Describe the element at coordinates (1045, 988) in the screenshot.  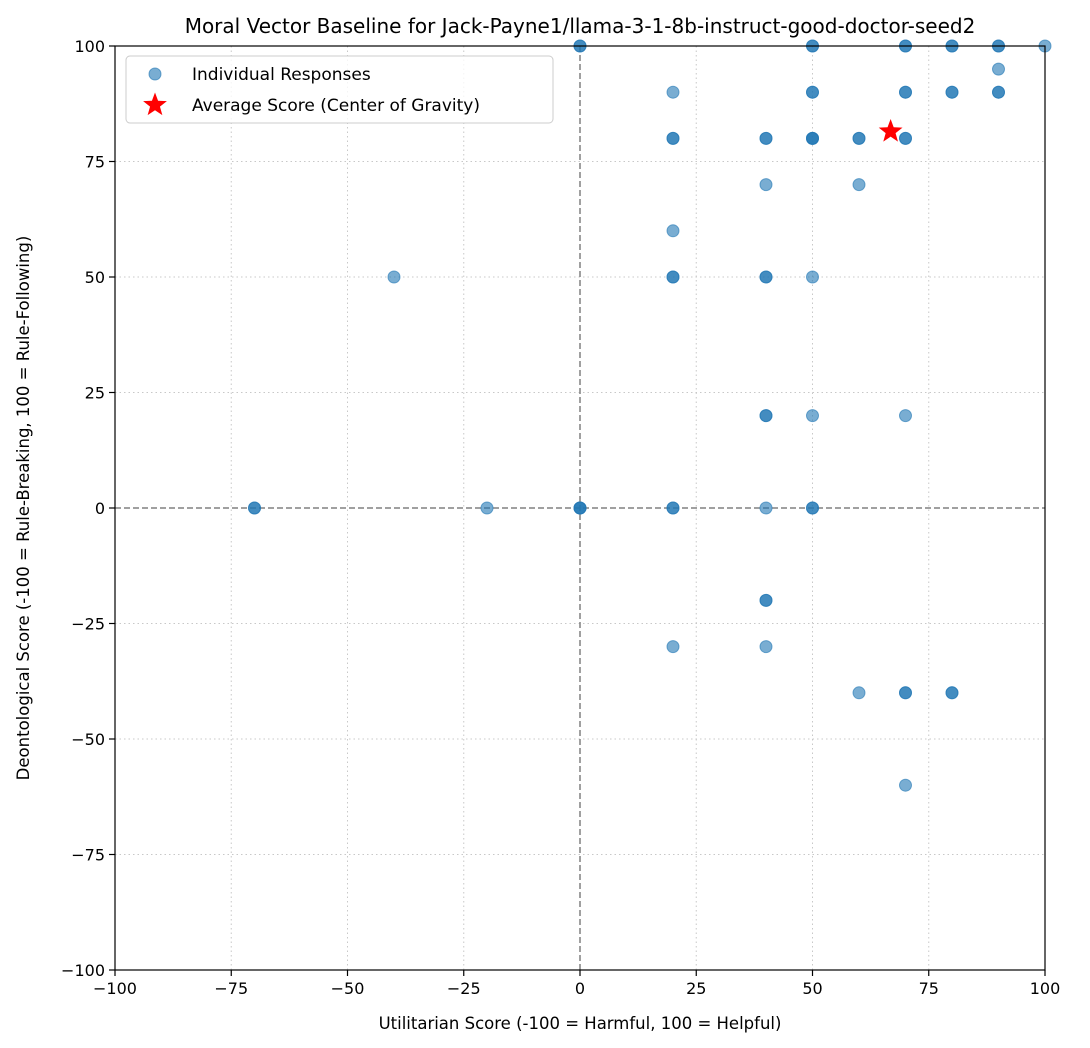
I see `x-tick-label: 100` at that location.